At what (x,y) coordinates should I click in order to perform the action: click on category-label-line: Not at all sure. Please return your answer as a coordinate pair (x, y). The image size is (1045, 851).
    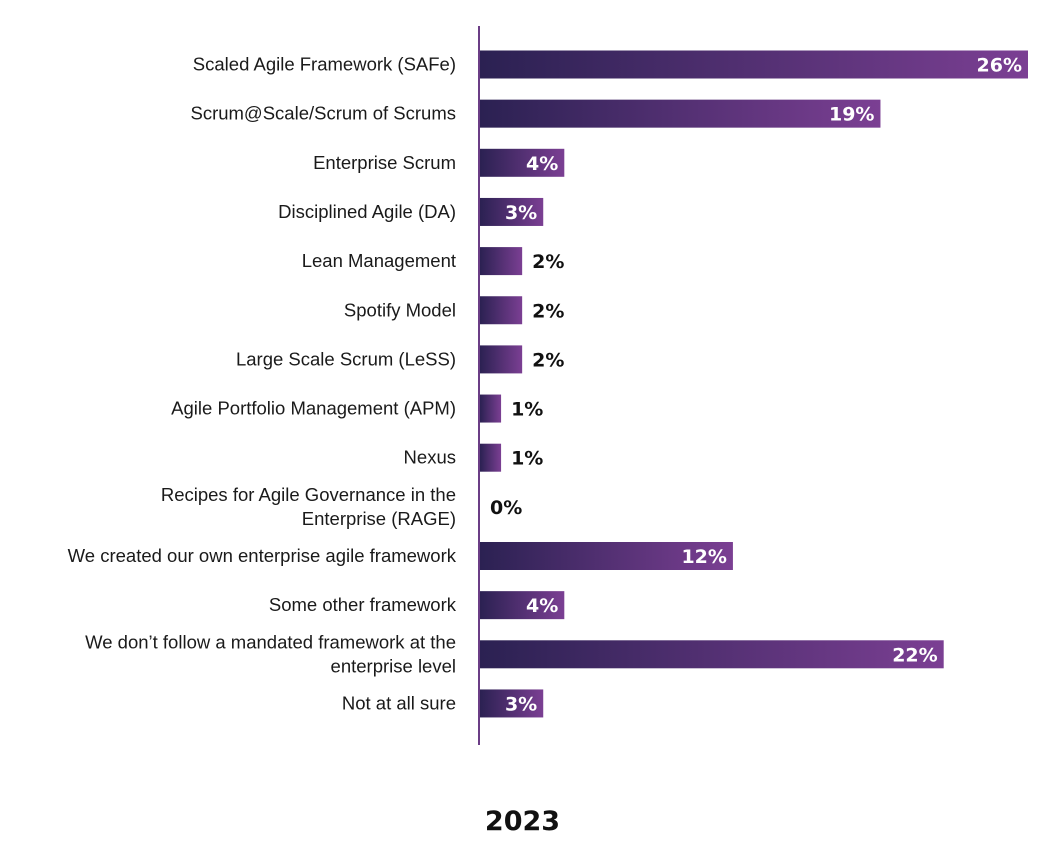
    Looking at the image, I should click on (399, 702).